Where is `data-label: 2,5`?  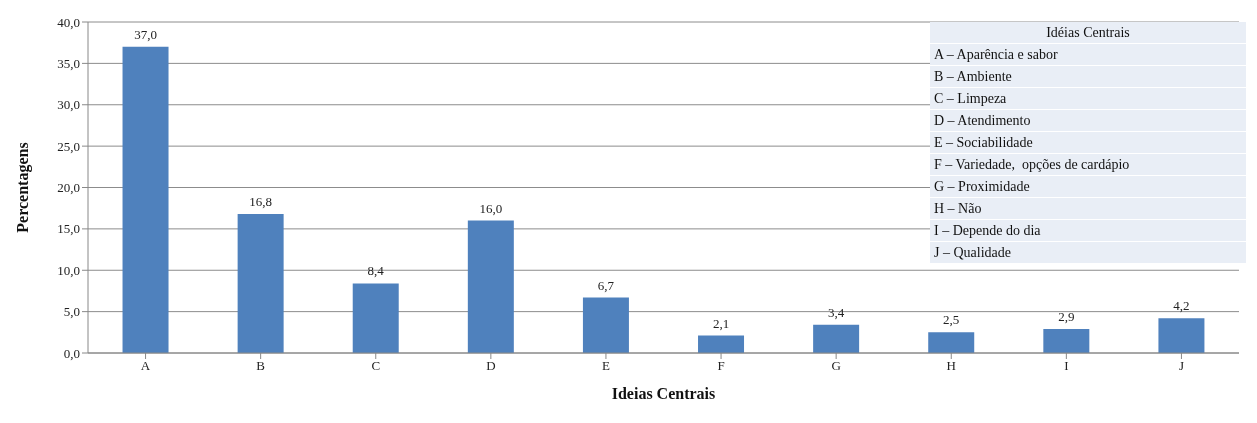
data-label: 2,5 is located at coordinates (951, 320).